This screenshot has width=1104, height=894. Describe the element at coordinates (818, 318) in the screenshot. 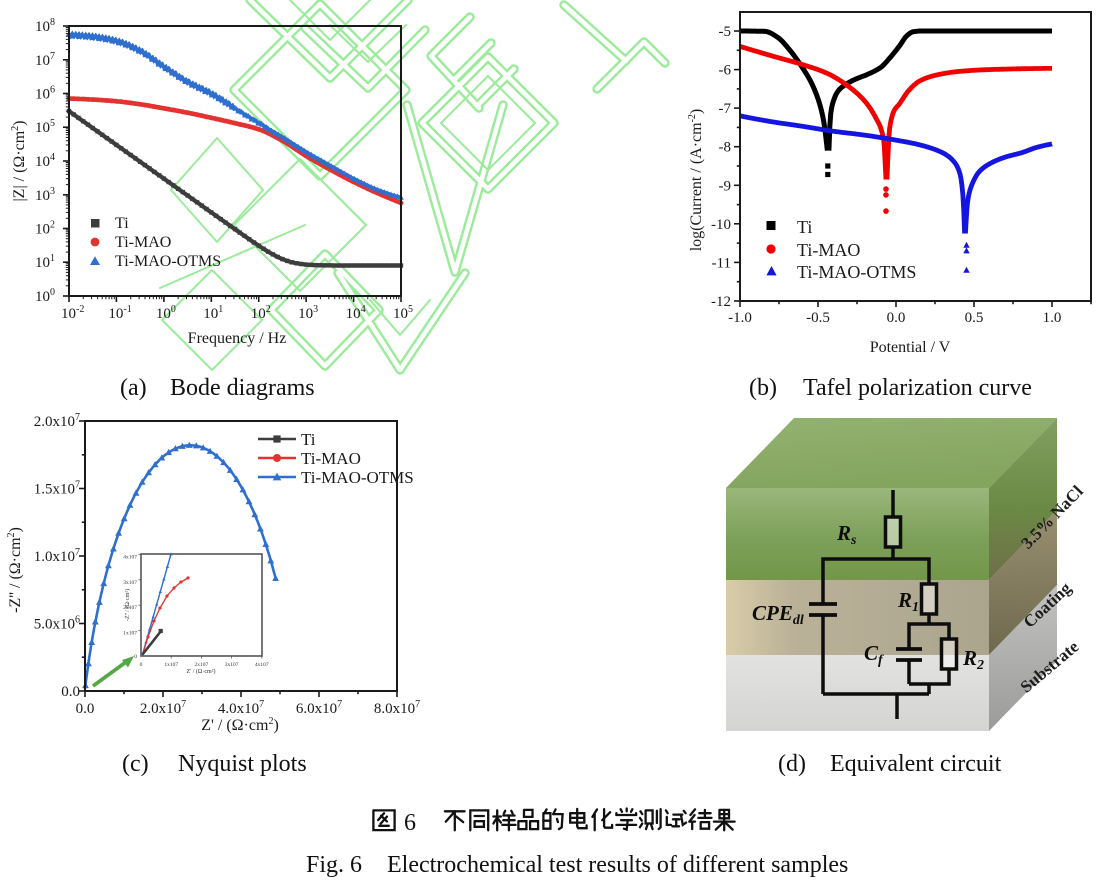

I see `svg-text: -0.5` at that location.